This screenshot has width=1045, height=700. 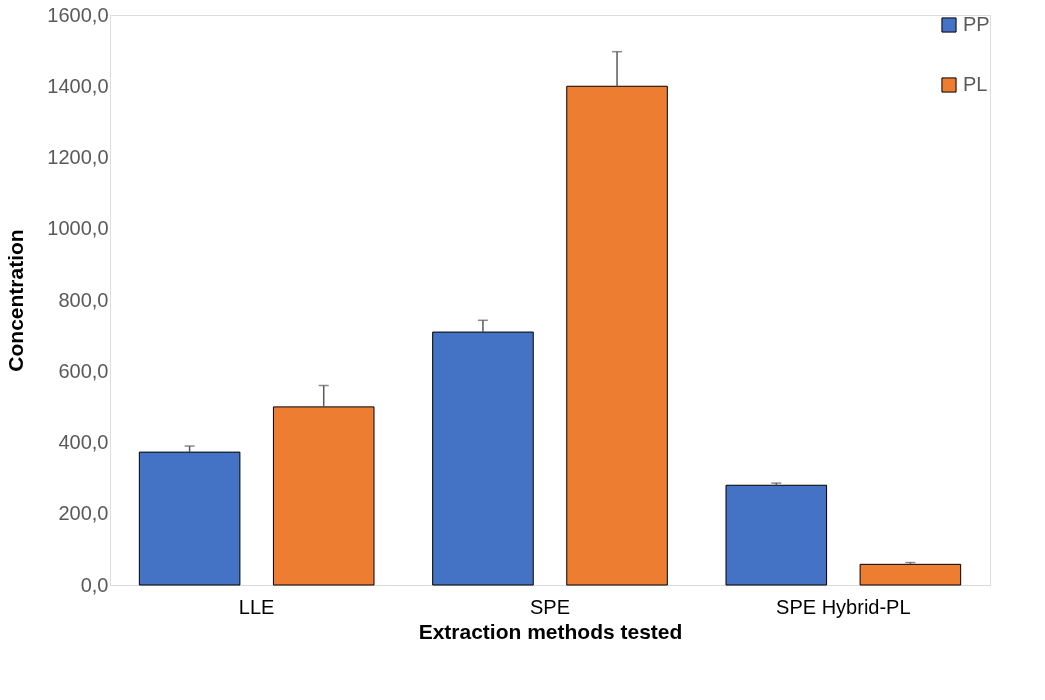 I want to click on x-tick-label: SPE, so click(x=550, y=606).